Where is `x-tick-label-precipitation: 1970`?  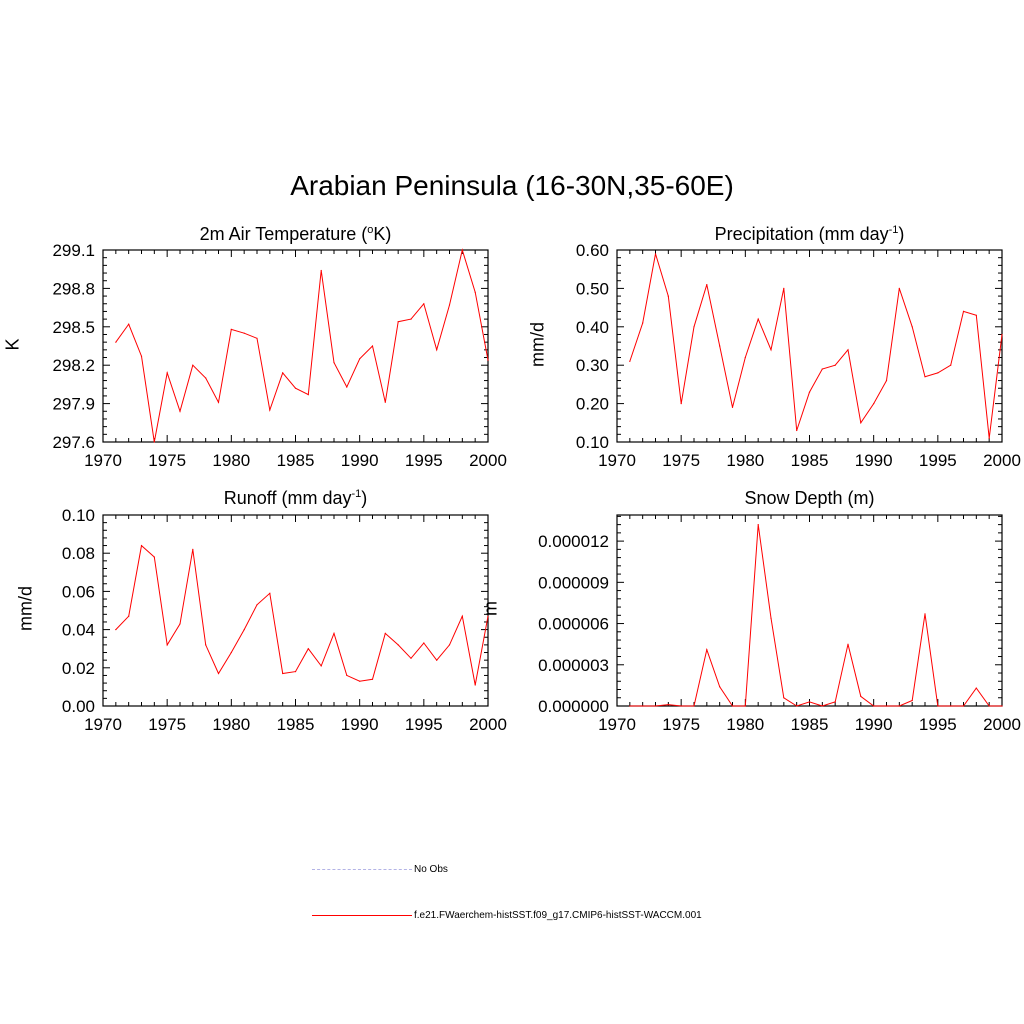 x-tick-label-precipitation: 1970 is located at coordinates (617, 460).